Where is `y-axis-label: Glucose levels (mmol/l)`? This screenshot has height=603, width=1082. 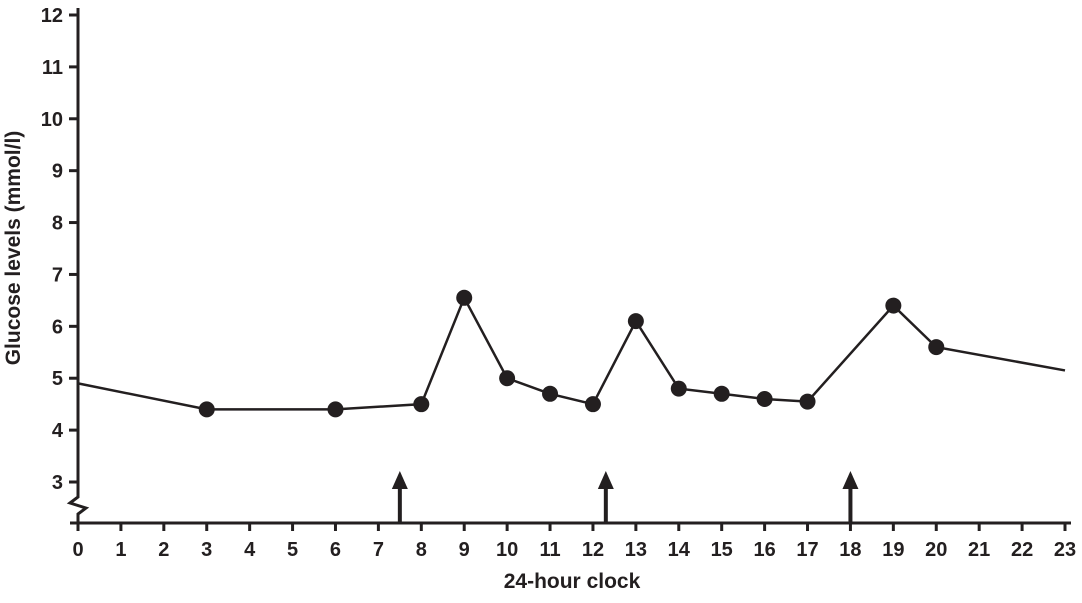 y-axis-label: Glucose levels (mmol/l) is located at coordinates (13, 248).